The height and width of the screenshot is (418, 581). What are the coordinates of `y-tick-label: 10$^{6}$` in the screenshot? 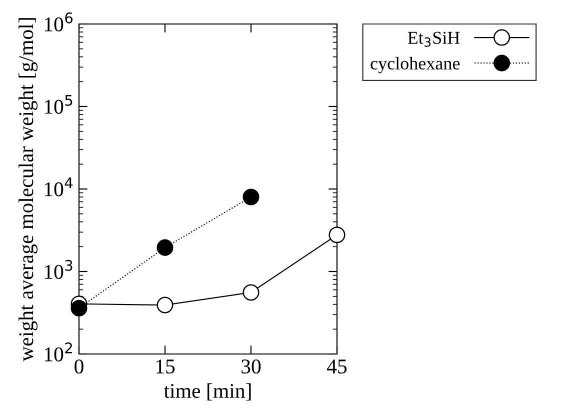 It's located at (58, 22).